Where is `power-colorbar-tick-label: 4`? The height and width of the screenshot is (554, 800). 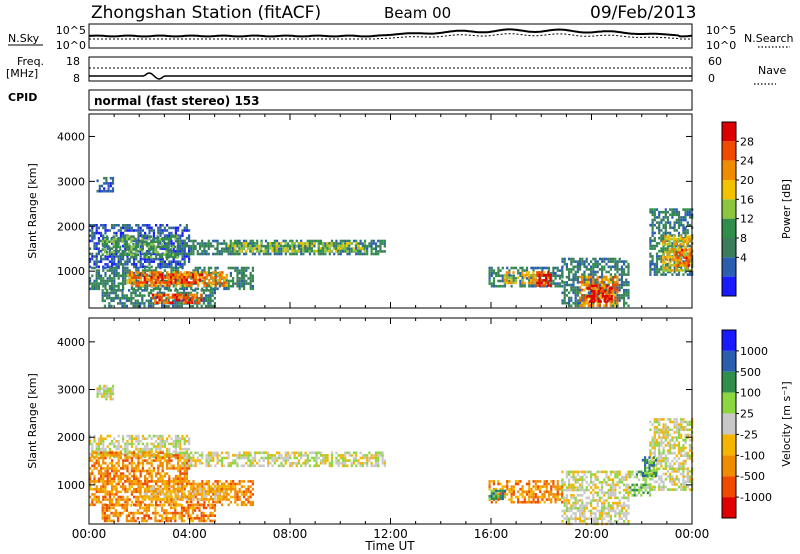 power-colorbar-tick-label: 4 is located at coordinates (743, 257).